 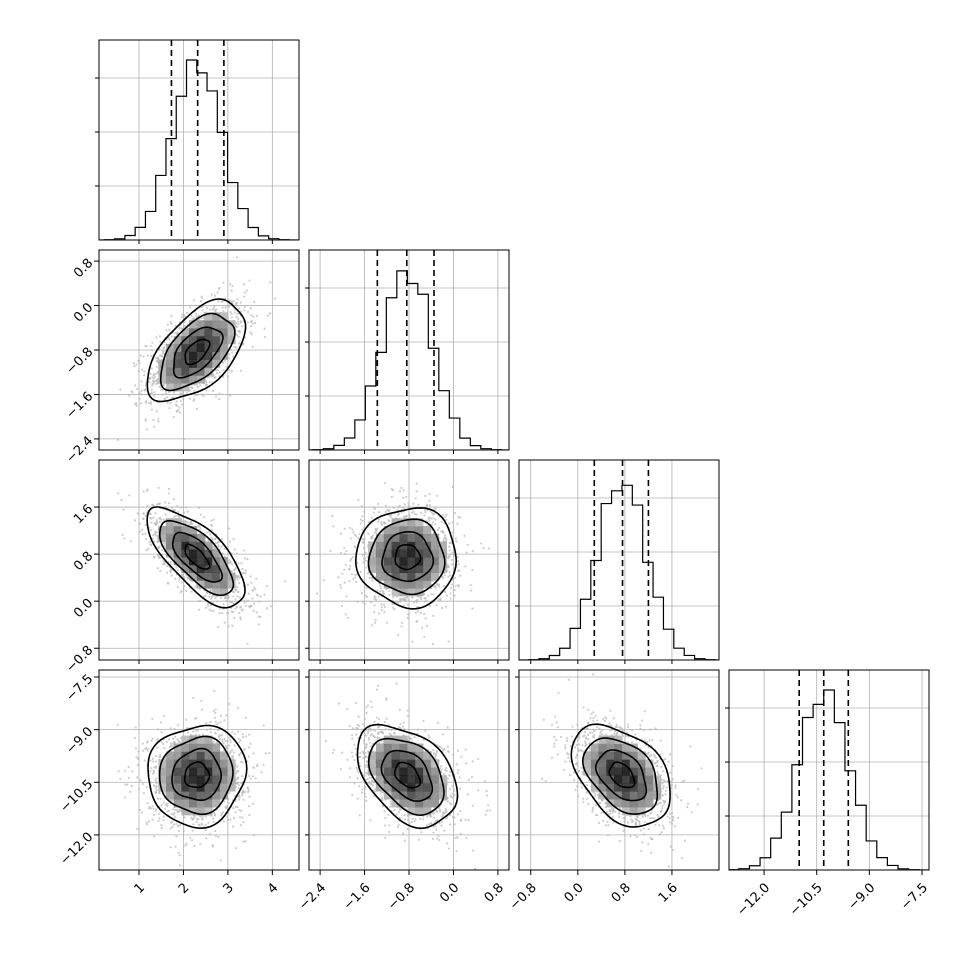 I want to click on y-tick-label: −12.0, so click(x=77, y=849).